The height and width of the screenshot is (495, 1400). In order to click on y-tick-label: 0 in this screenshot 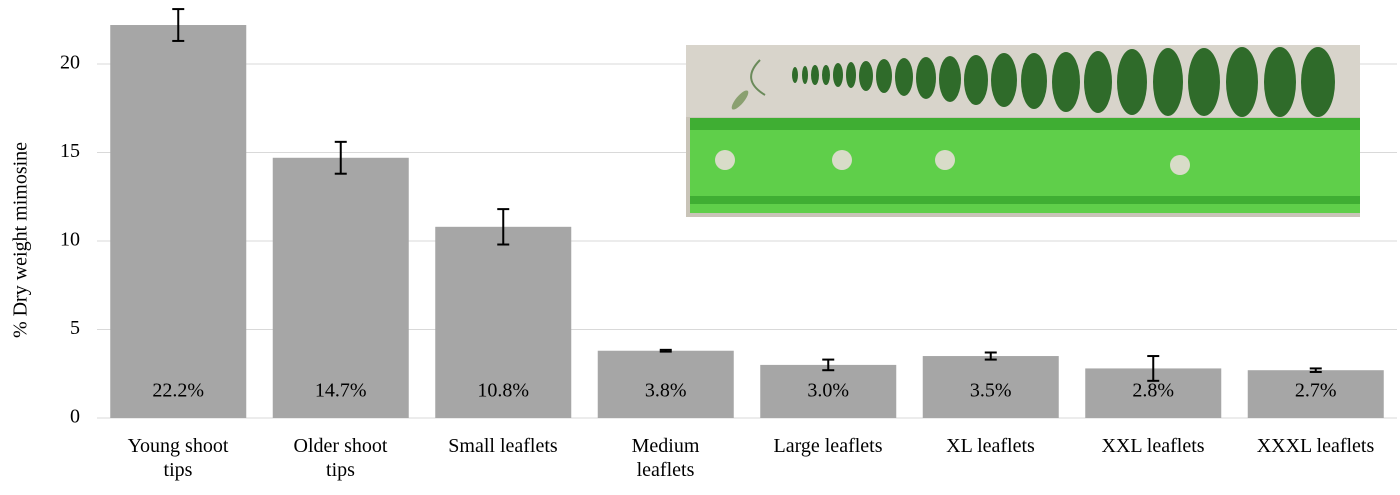, I will do `click(75, 417)`.